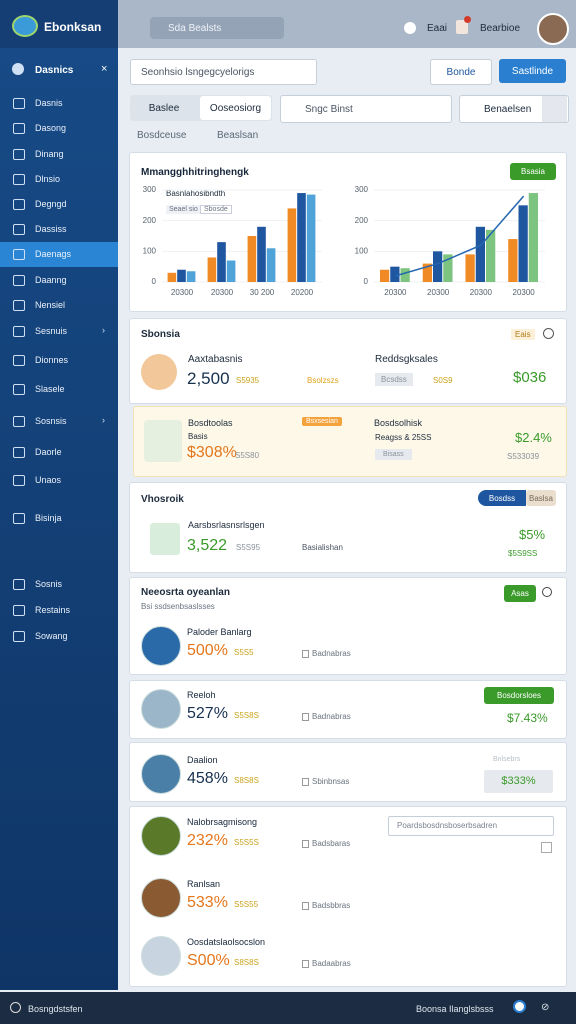  Describe the element at coordinates (238, 135) in the screenshot. I see `filter-tag: Beaslsan` at that location.